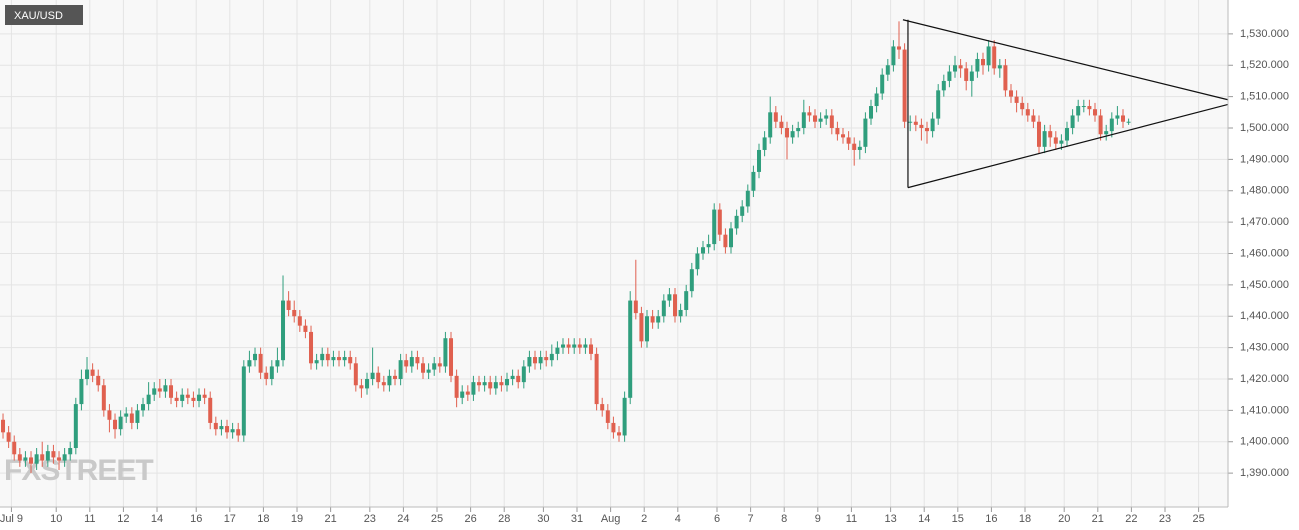 The height and width of the screenshot is (530, 1299). Describe the element at coordinates (1065, 60) in the screenshot. I see `trendline` at that location.